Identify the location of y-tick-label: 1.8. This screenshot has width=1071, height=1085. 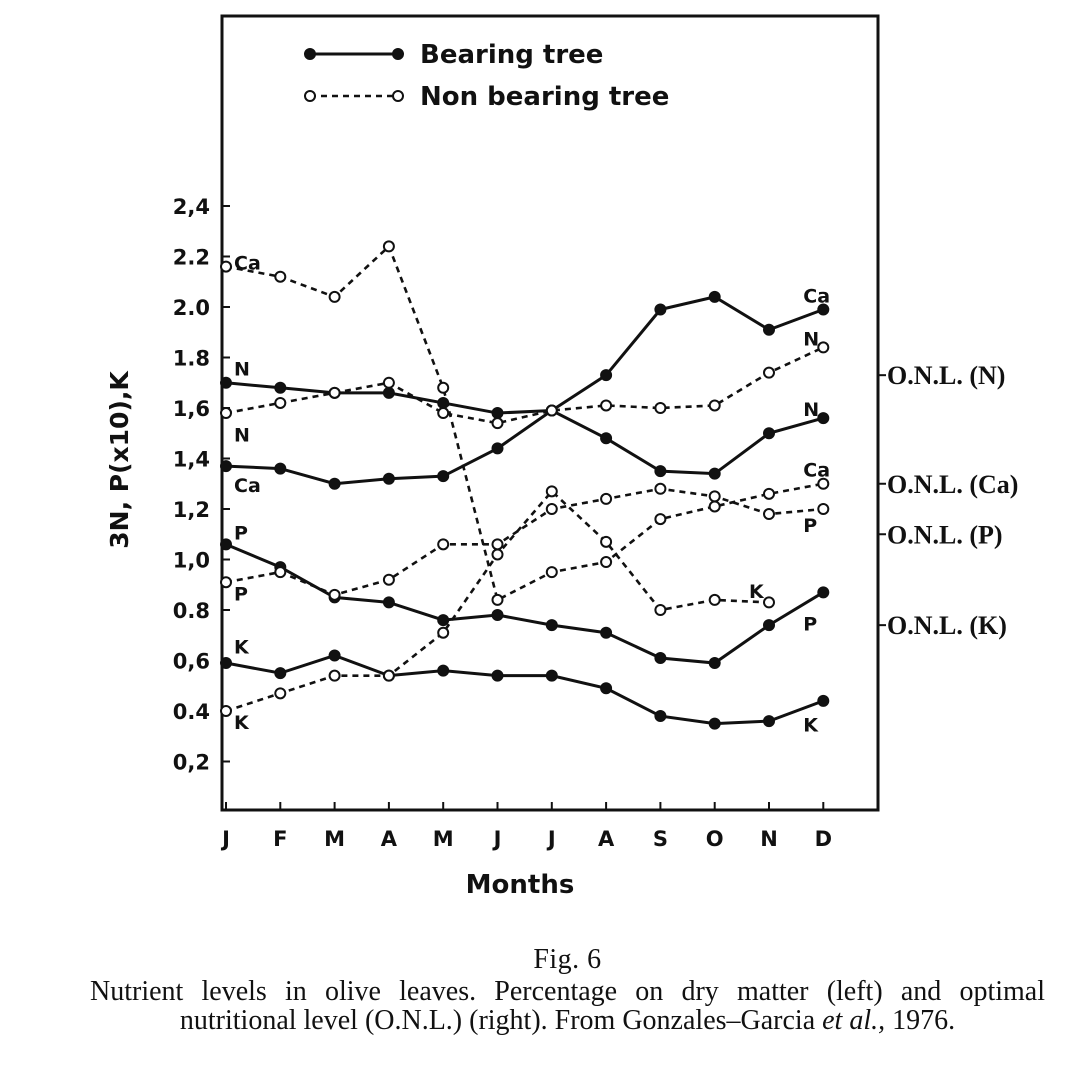
(191, 359).